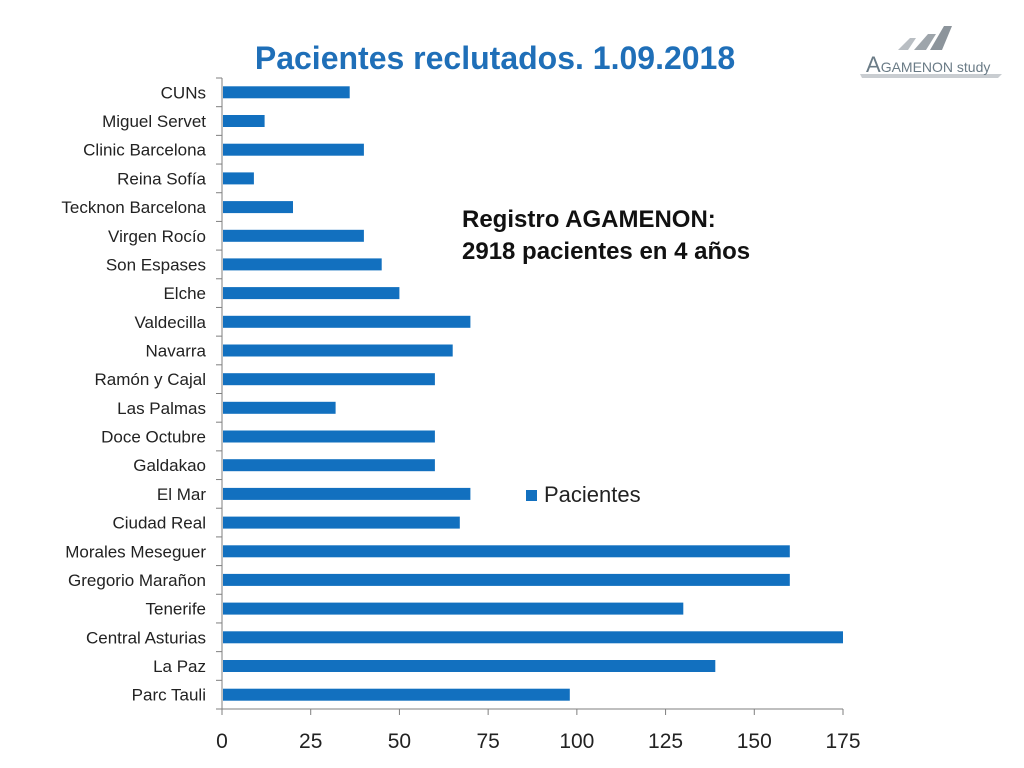 This screenshot has width=1024, height=768. I want to click on chart-title: Pacientes reclutados. 1.09.2018, so click(495, 58).